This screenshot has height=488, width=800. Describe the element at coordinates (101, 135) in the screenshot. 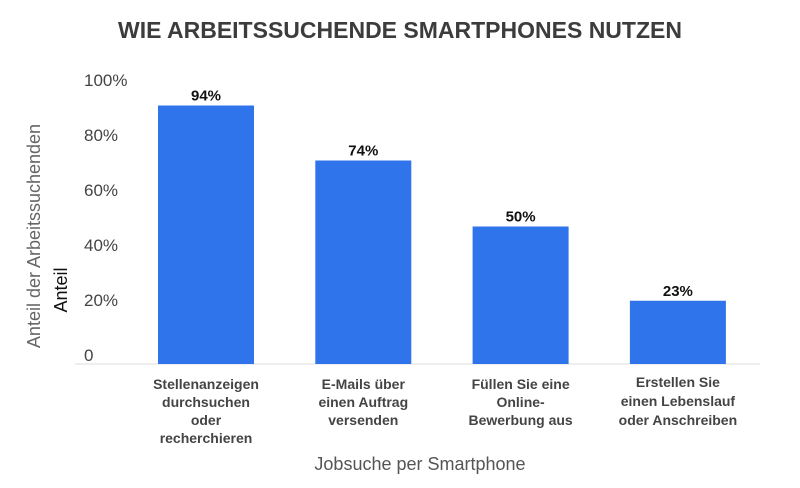

I see `y-tick-label: 80%` at that location.